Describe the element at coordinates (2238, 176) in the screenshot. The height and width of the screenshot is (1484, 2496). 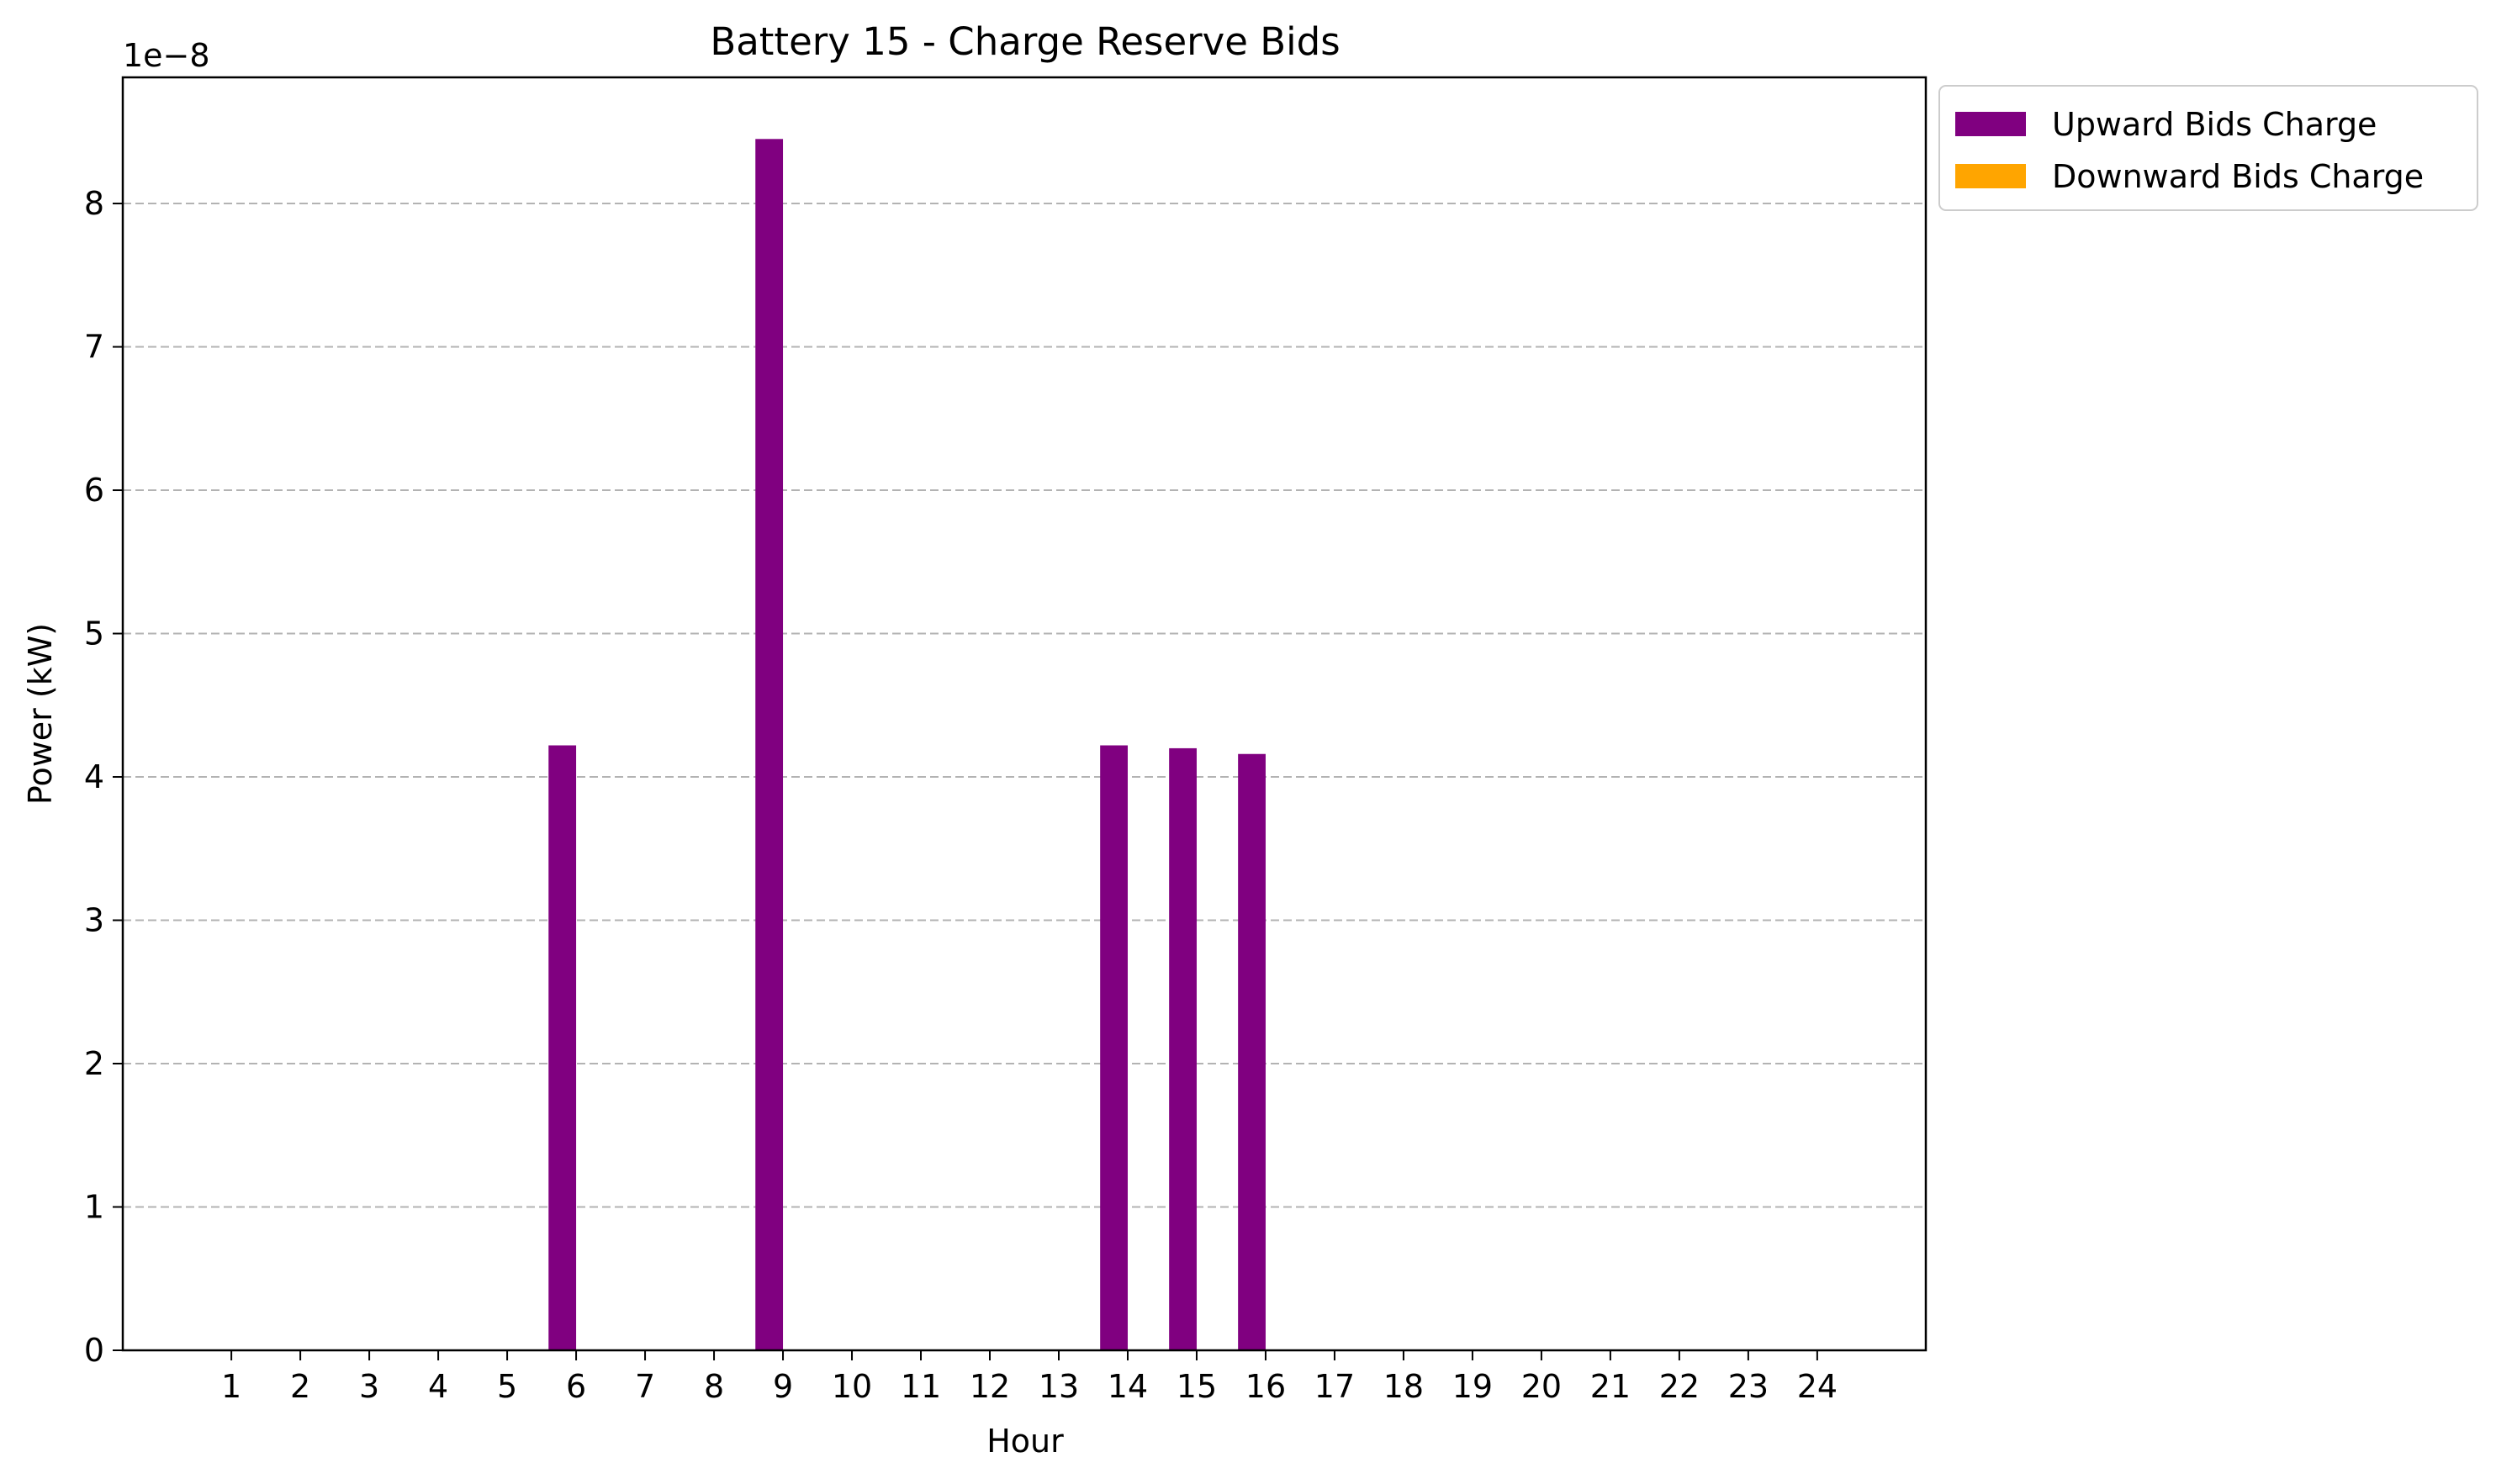
I see `legend-label-downward: Downward Bids Charge` at that location.